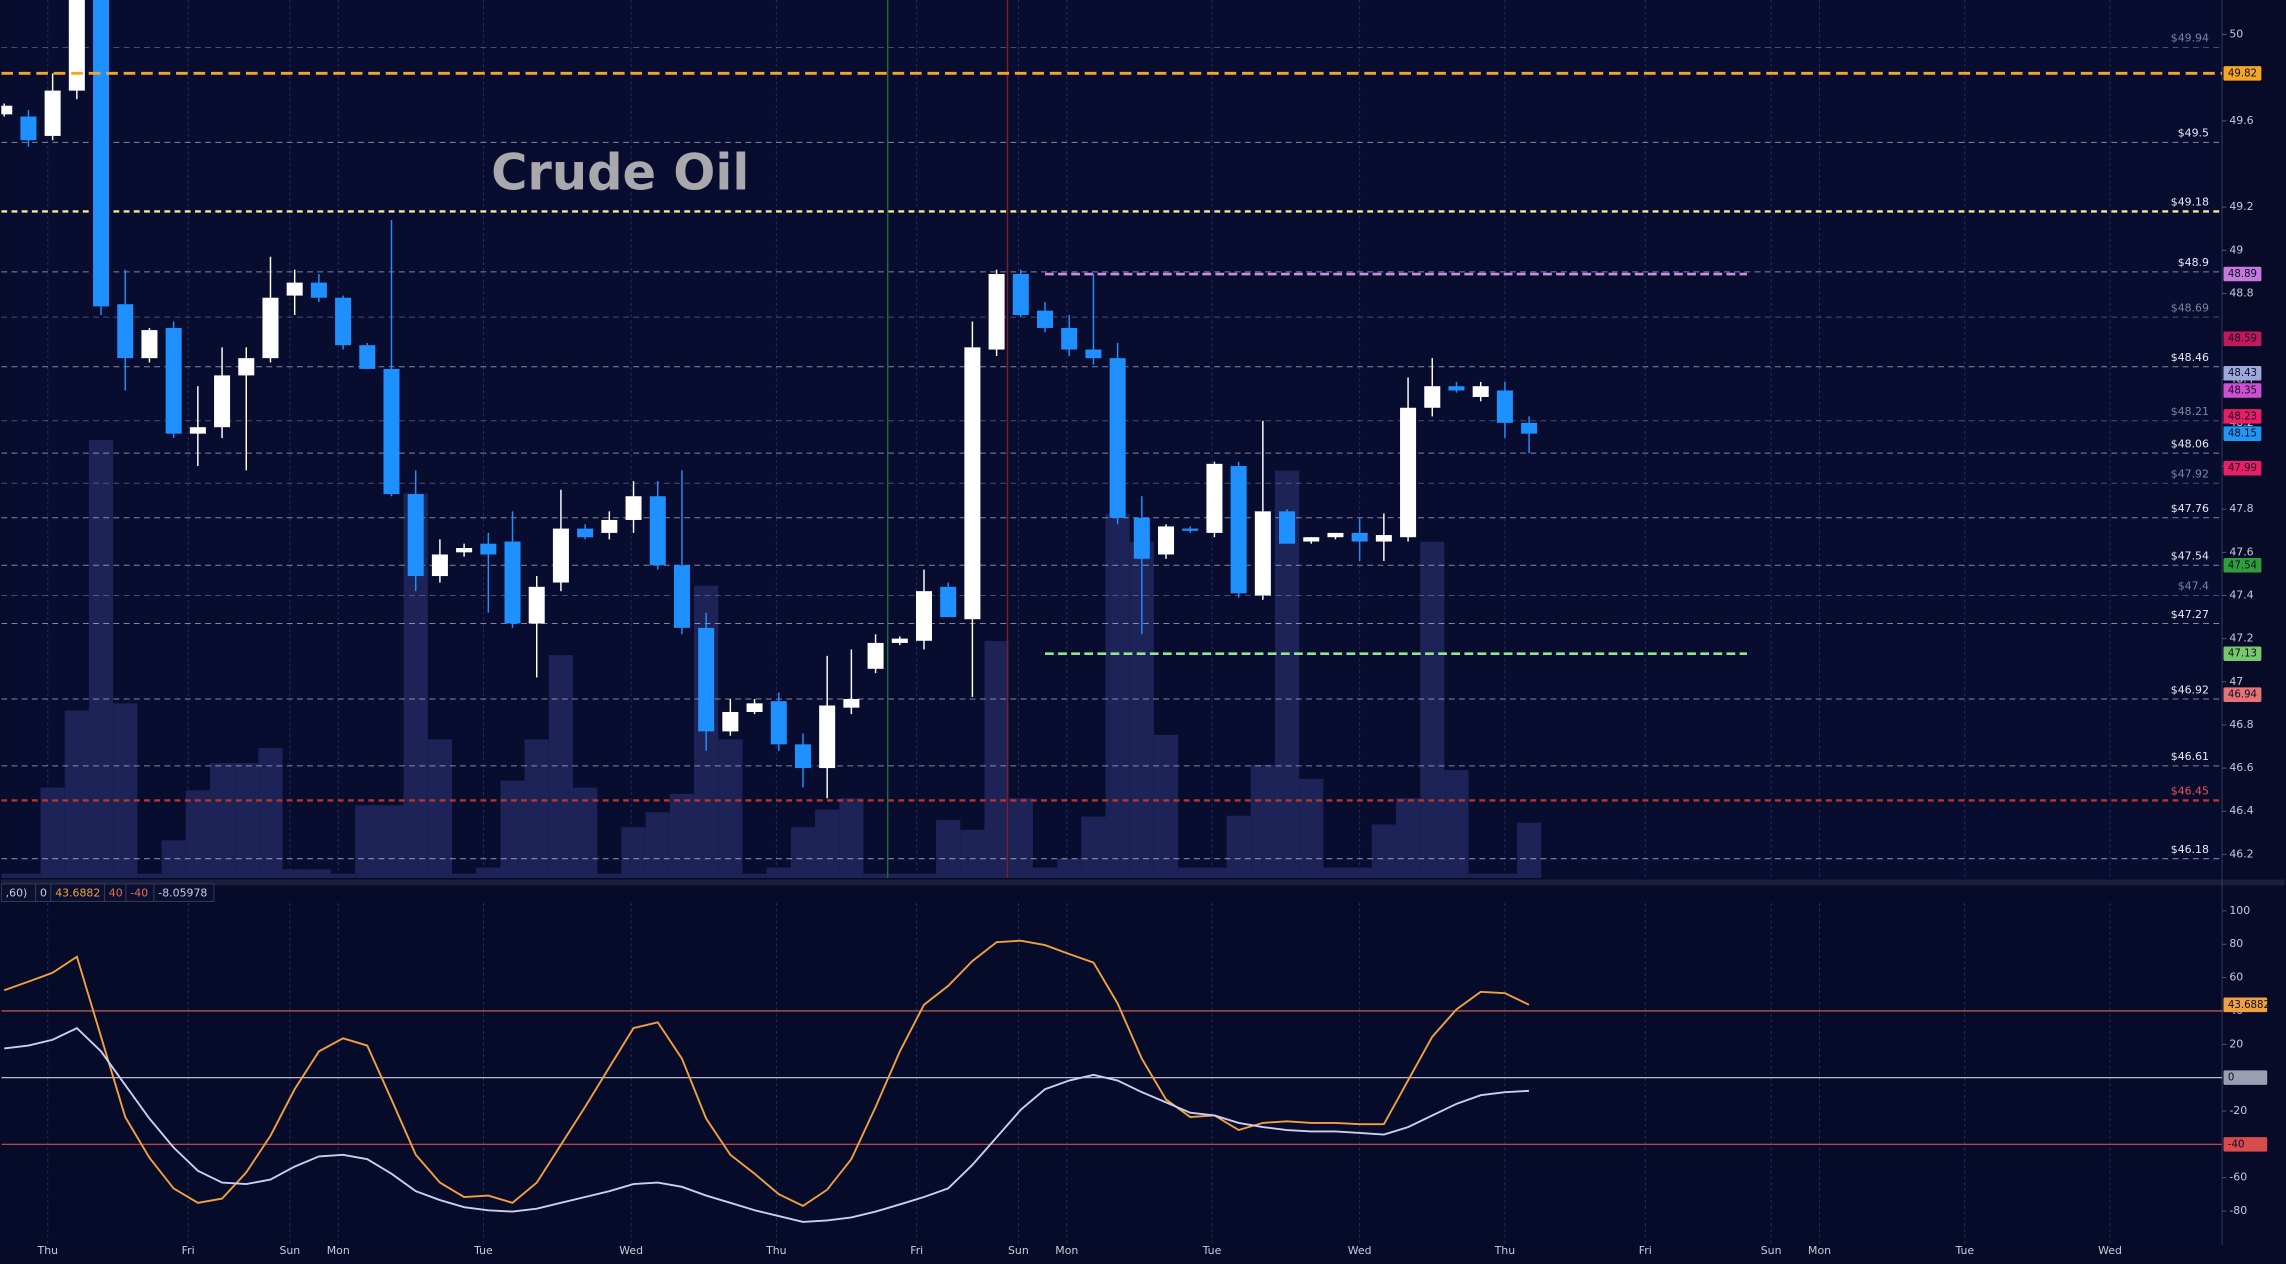 The width and height of the screenshot is (2286, 1264). What do you see at coordinates (2110, 1250) in the screenshot?
I see `x-tick-label: Wed` at bounding box center [2110, 1250].